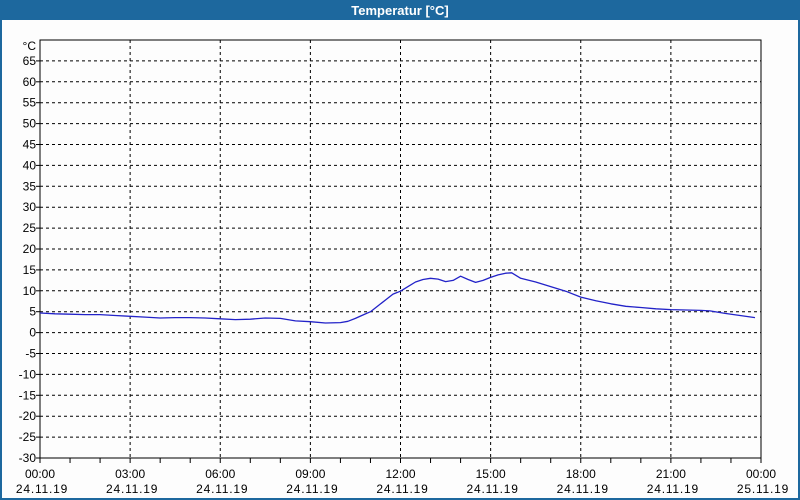 The width and height of the screenshot is (800, 500). I want to click on y-tick-label: 30, so click(30, 207).